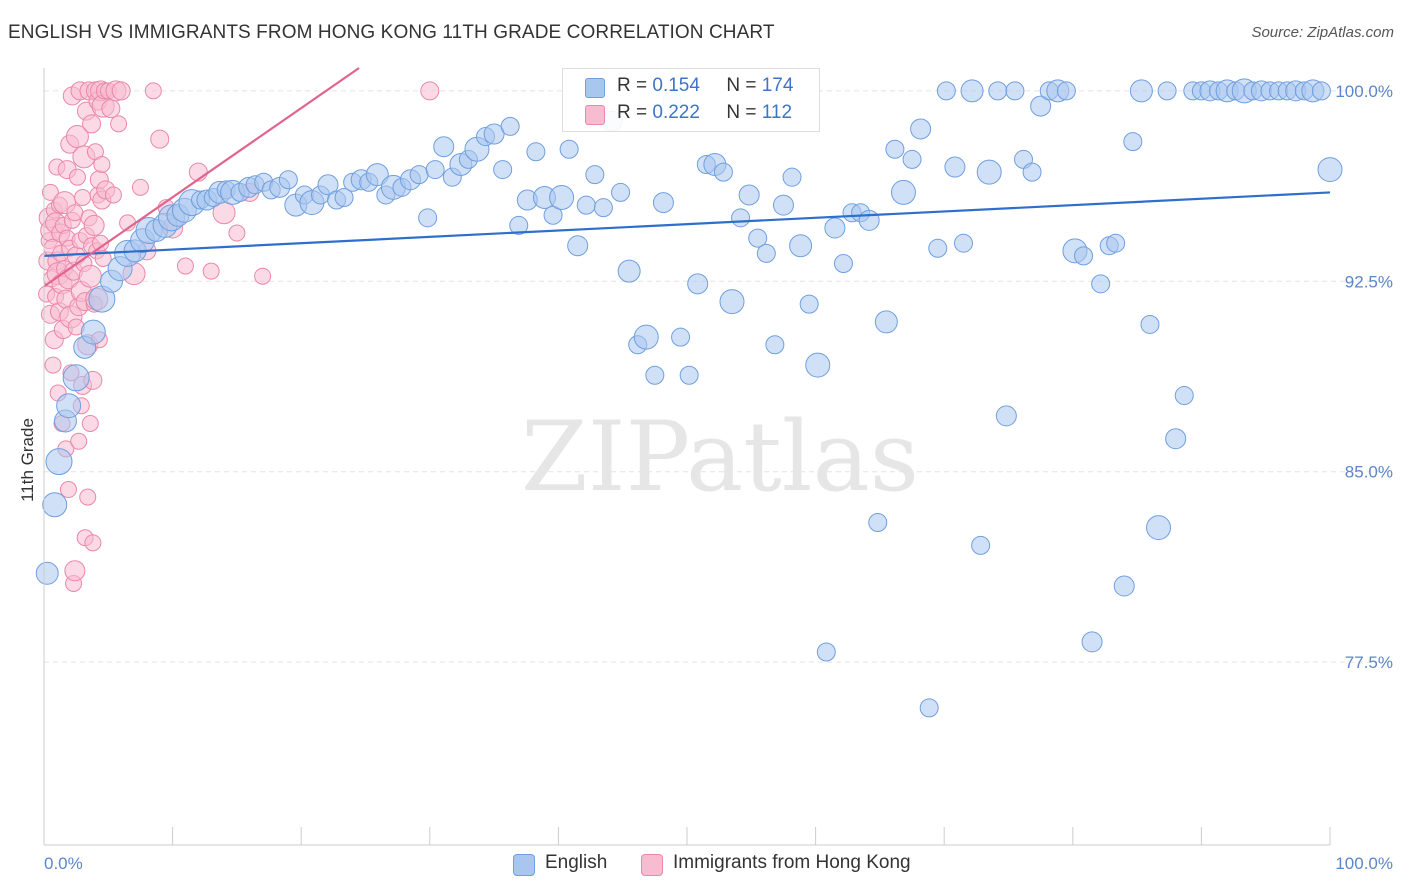 The width and height of the screenshot is (1406, 892). What do you see at coordinates (676, 85) in the screenshot?
I see `english-r-value: 0.154` at bounding box center [676, 85].